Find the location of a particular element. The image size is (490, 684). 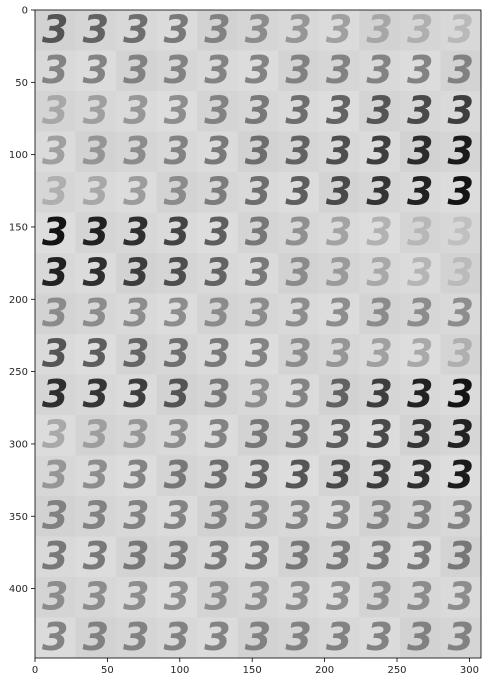

y-tick-label: 250 is located at coordinates (18, 372).